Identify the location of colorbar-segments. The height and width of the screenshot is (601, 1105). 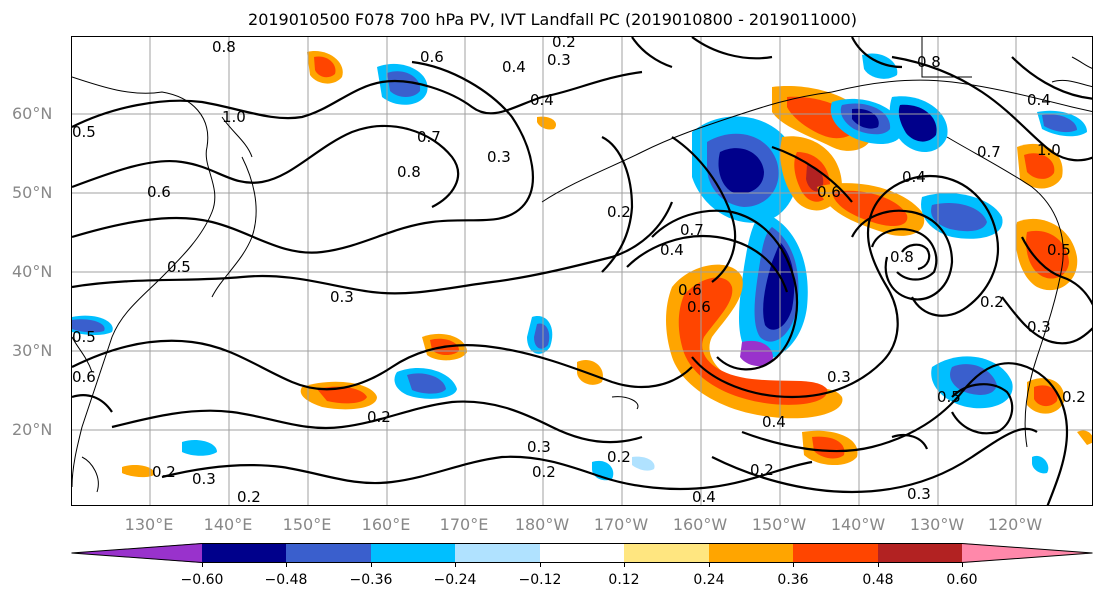
(582, 553).